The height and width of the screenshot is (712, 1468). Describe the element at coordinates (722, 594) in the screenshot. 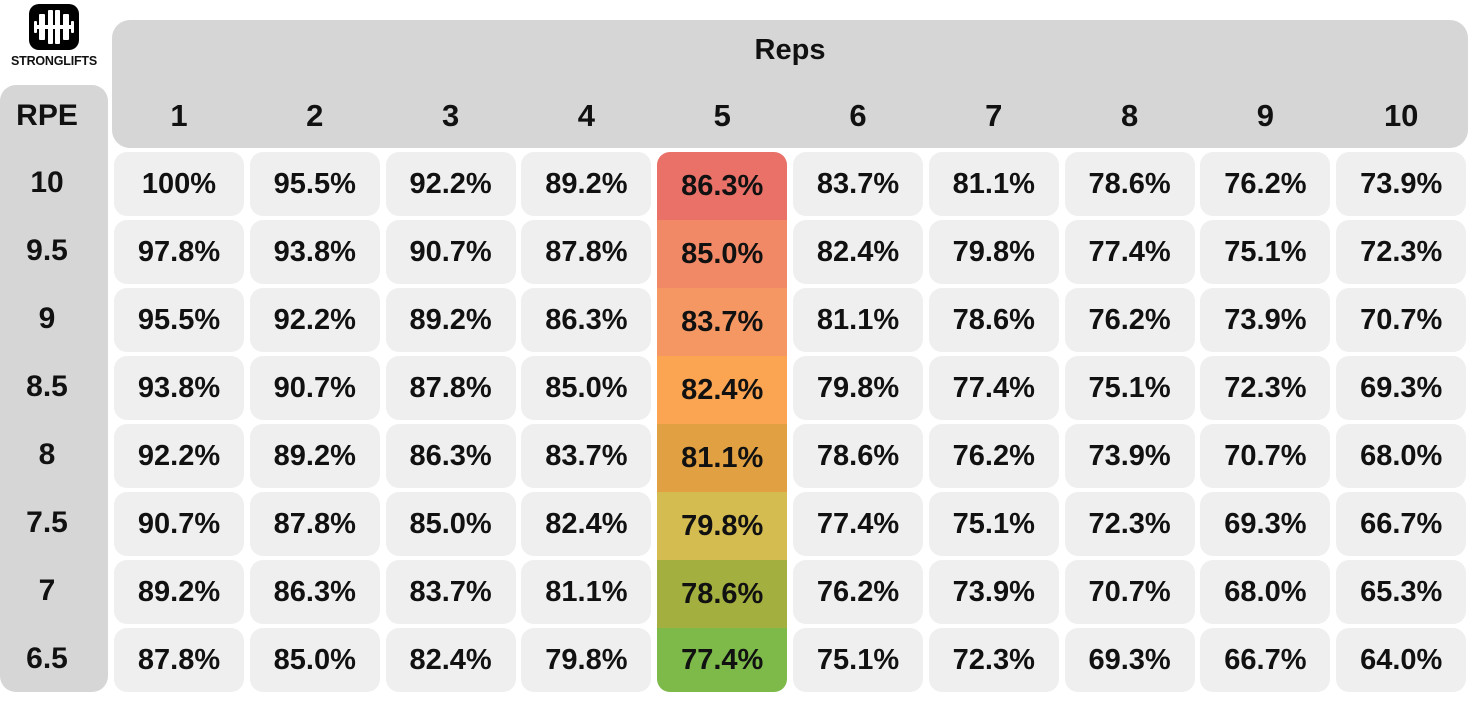

I see `highlighted-cell: 78.6%` at that location.